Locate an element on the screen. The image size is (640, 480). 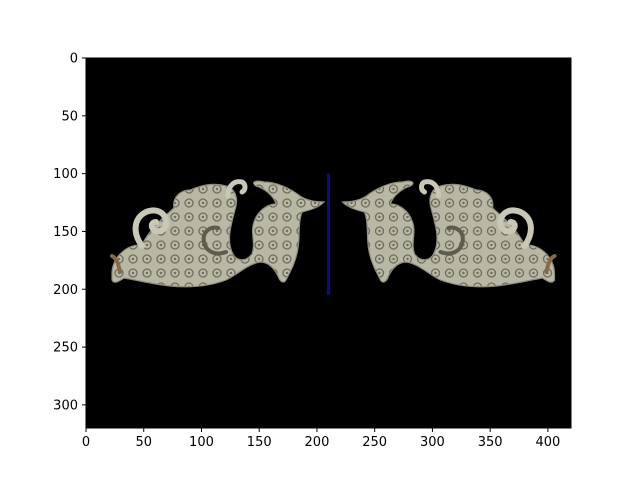
y-tick-label: 200 is located at coordinates (65, 290).